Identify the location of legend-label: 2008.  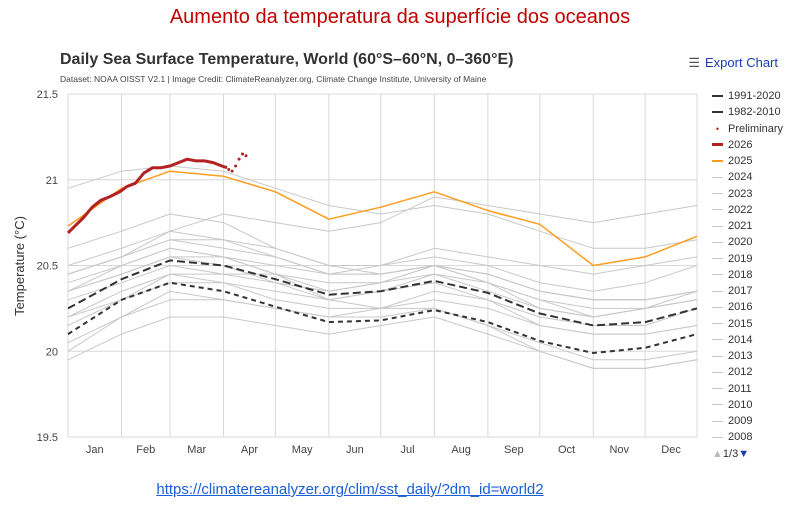
(740, 437).